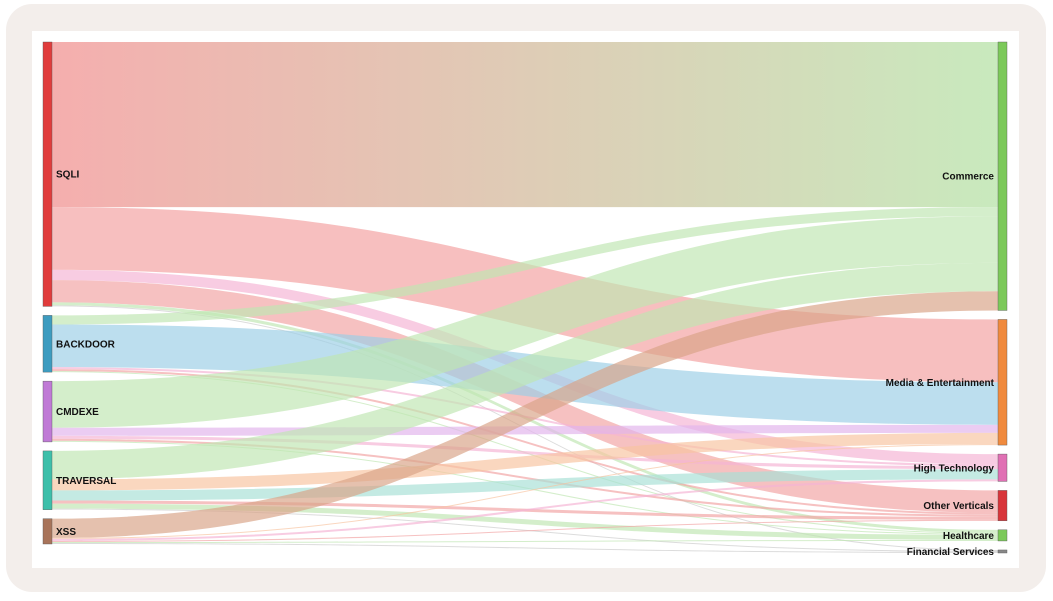 The width and height of the screenshot is (1053, 601). Describe the element at coordinates (958, 506) in the screenshot. I see `sankey-label-other-verticals: Other Verticals` at that location.